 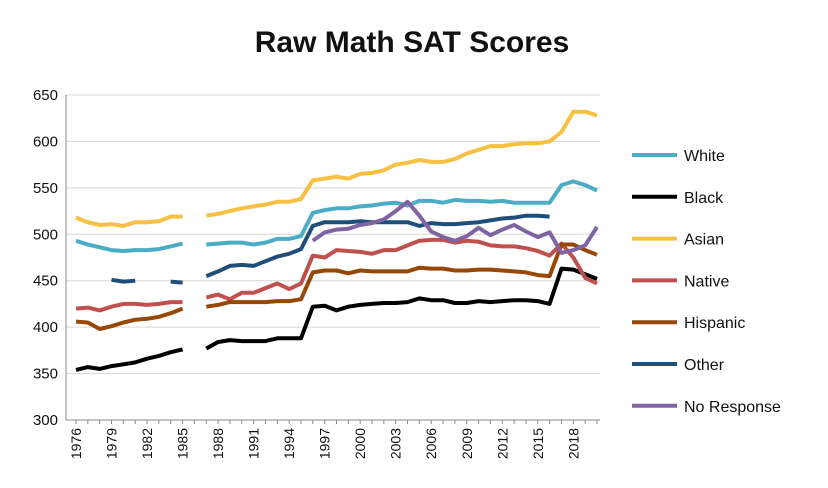 I want to click on legend-label: Black, so click(x=704, y=198).